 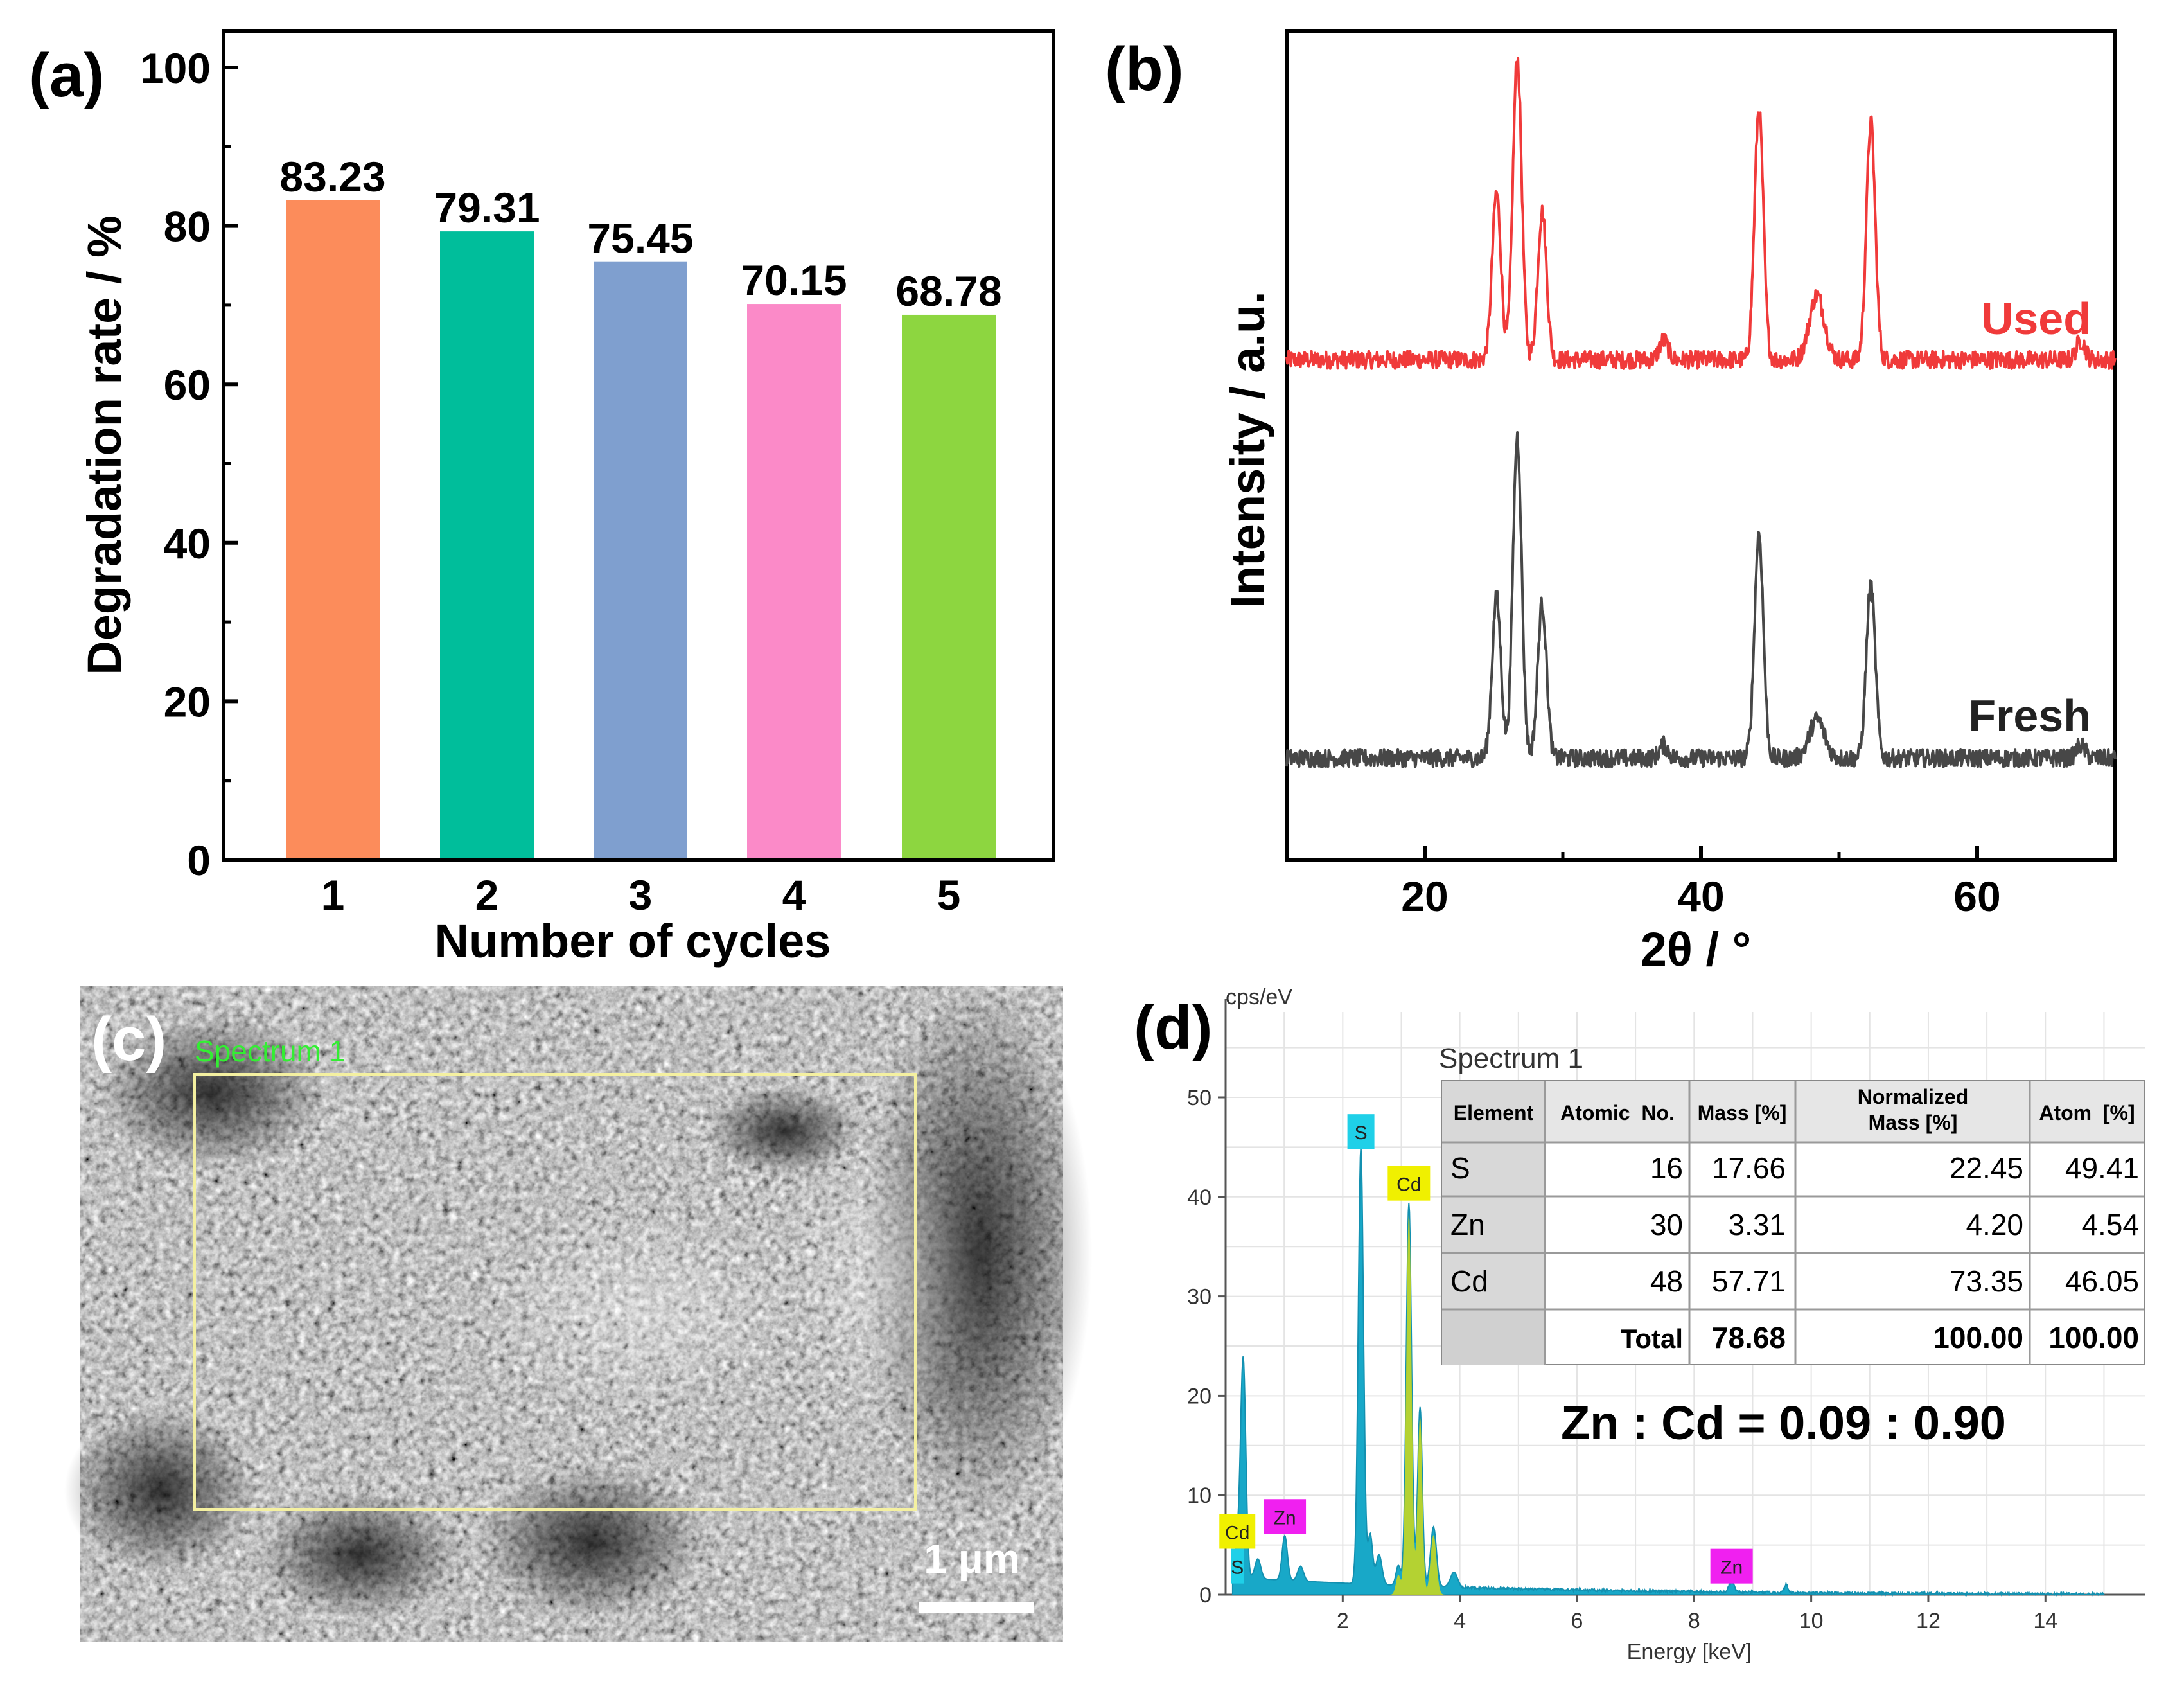 What do you see at coordinates (1666, 1168) in the screenshot?
I see `td-atomic-no: 16` at bounding box center [1666, 1168].